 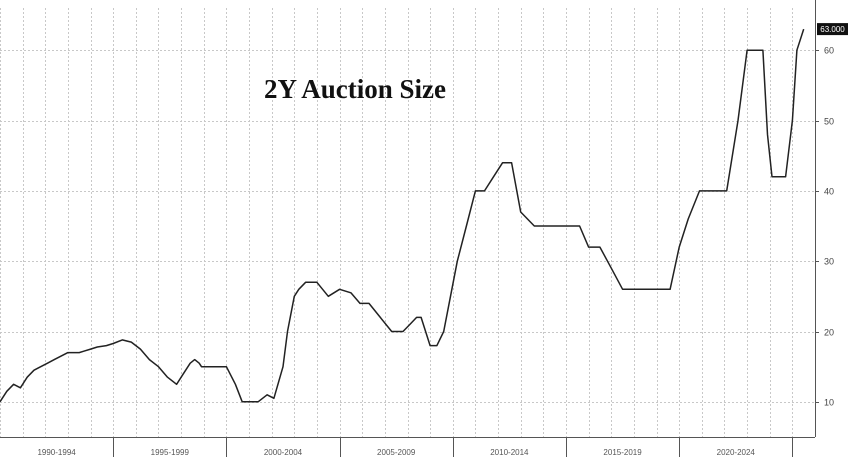 I want to click on last-value-badge, so click(x=832, y=29).